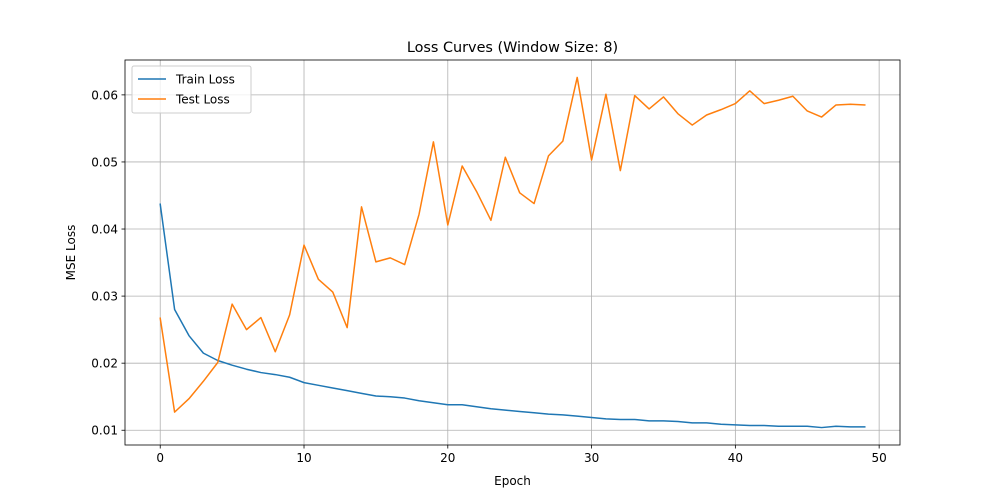 Image resolution: width=1000 pixels, height=504 pixels. What do you see at coordinates (108, 263) in the screenshot?
I see `y-axis-ticks: 0.01 0.02 0.03 0.04 0.05 0.06` at bounding box center [108, 263].